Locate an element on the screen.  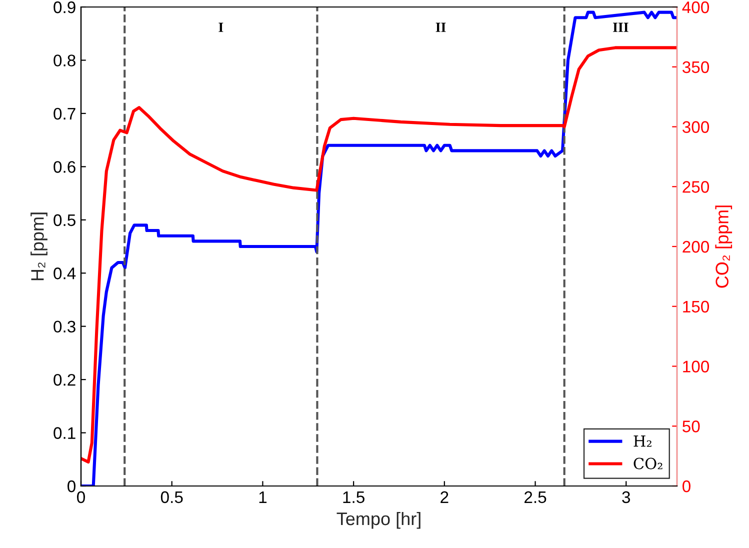
annotation: II is located at coordinates (441, 27).